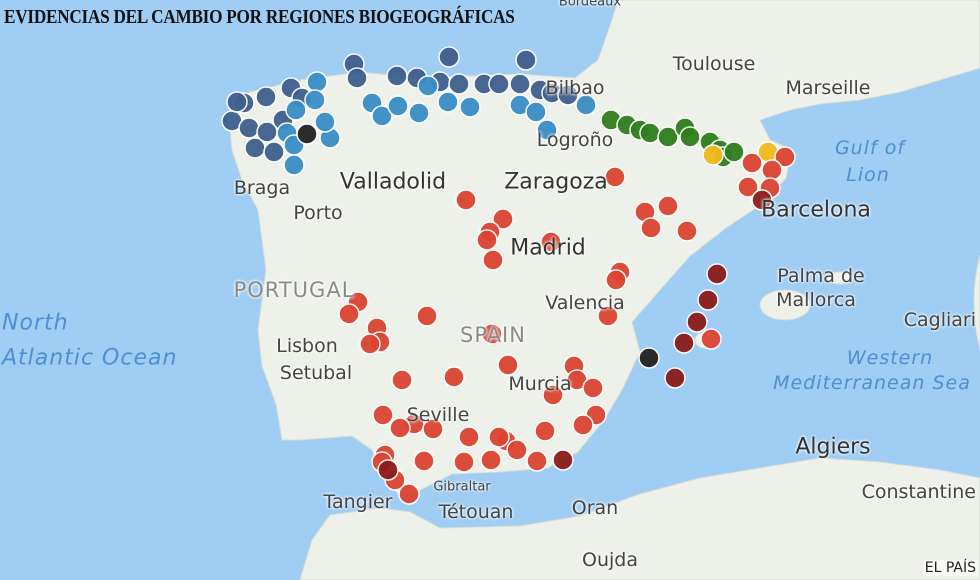 Image resolution: width=980 pixels, height=580 pixels. I want to click on place-label-gulf2: Lion, so click(868, 175).